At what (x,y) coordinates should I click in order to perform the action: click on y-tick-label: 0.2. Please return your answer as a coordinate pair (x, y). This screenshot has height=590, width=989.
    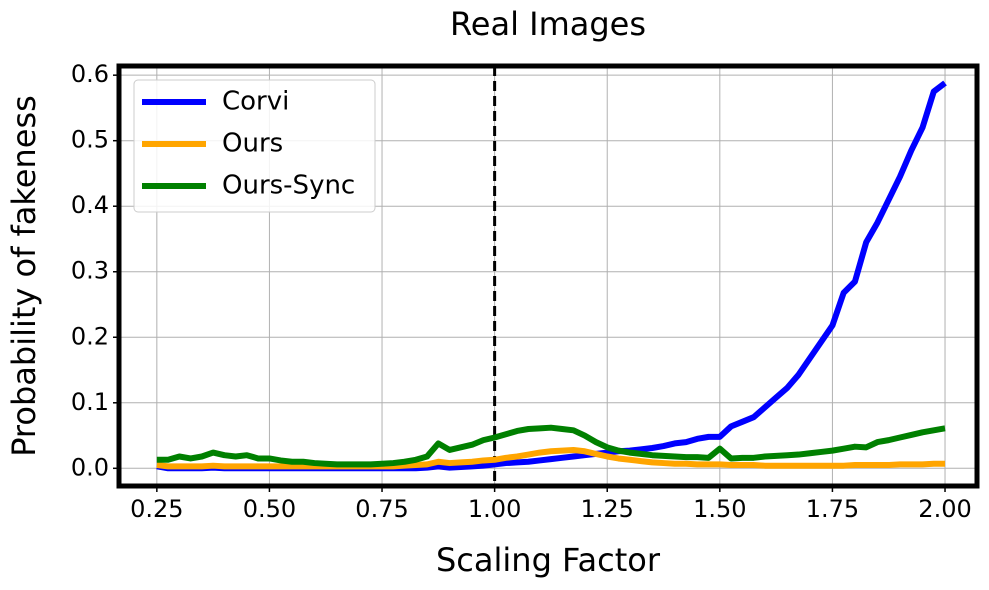
    Looking at the image, I should click on (90, 336).